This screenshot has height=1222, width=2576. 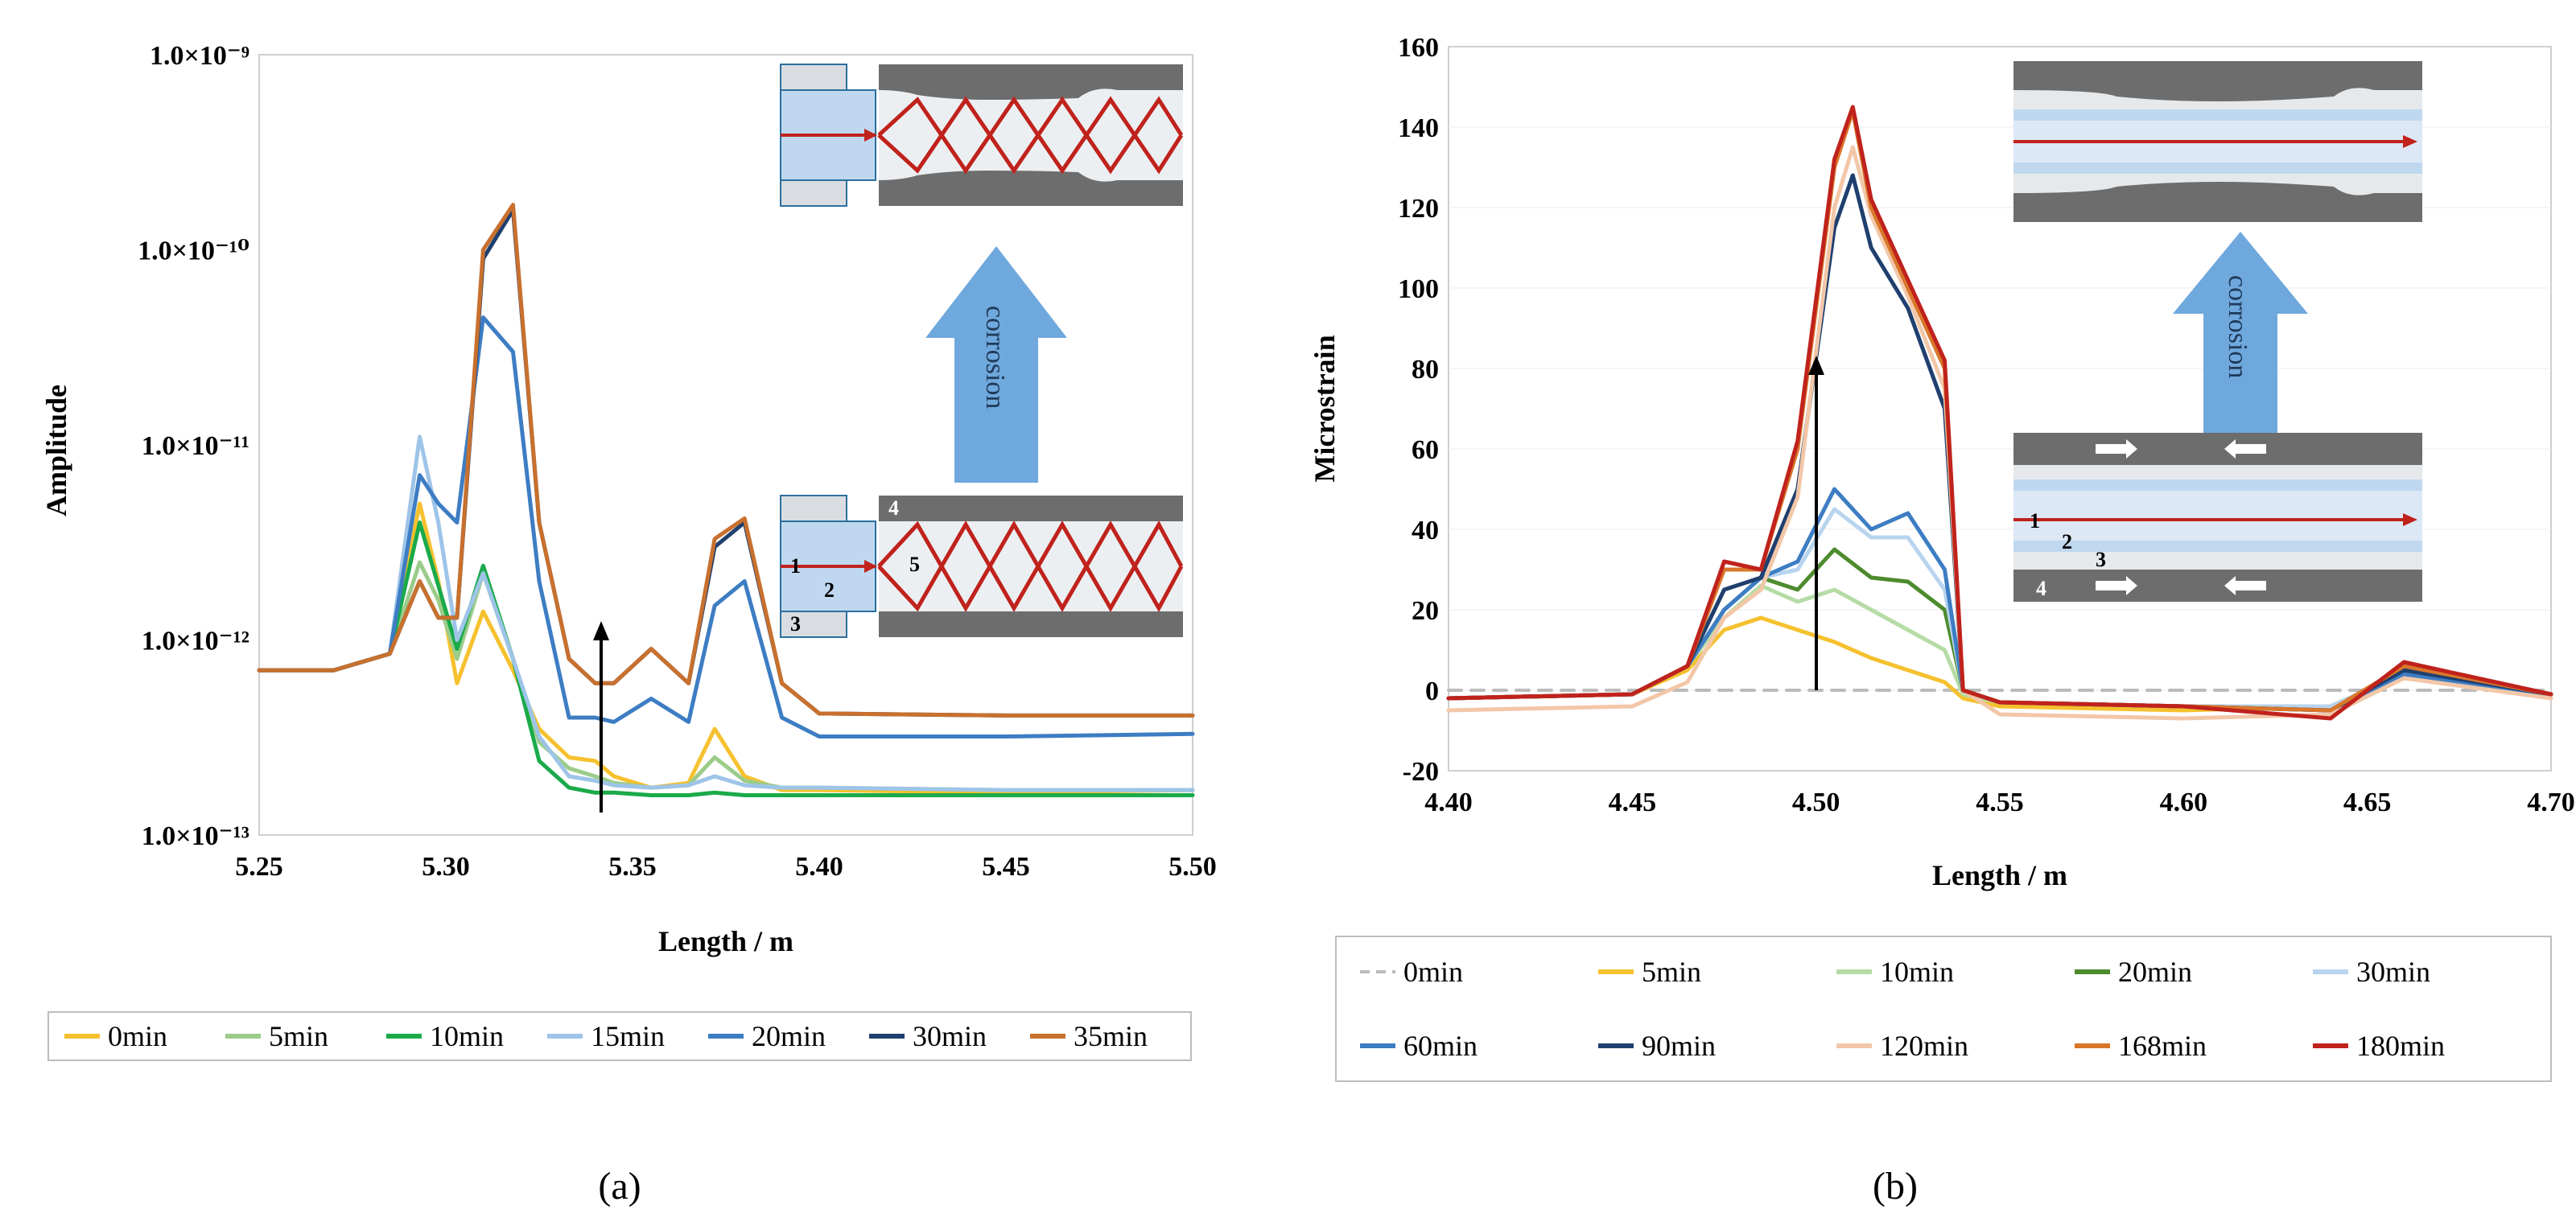 I want to click on a-y-tick-label: 1.0×10⁻¹⁰, so click(x=193, y=251).